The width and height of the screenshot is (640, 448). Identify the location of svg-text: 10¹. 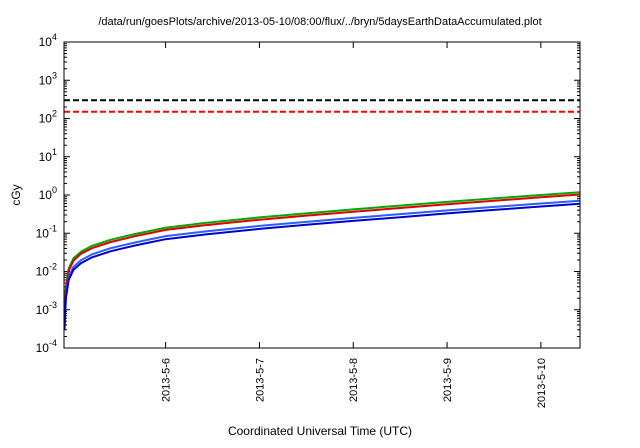
(48, 155).